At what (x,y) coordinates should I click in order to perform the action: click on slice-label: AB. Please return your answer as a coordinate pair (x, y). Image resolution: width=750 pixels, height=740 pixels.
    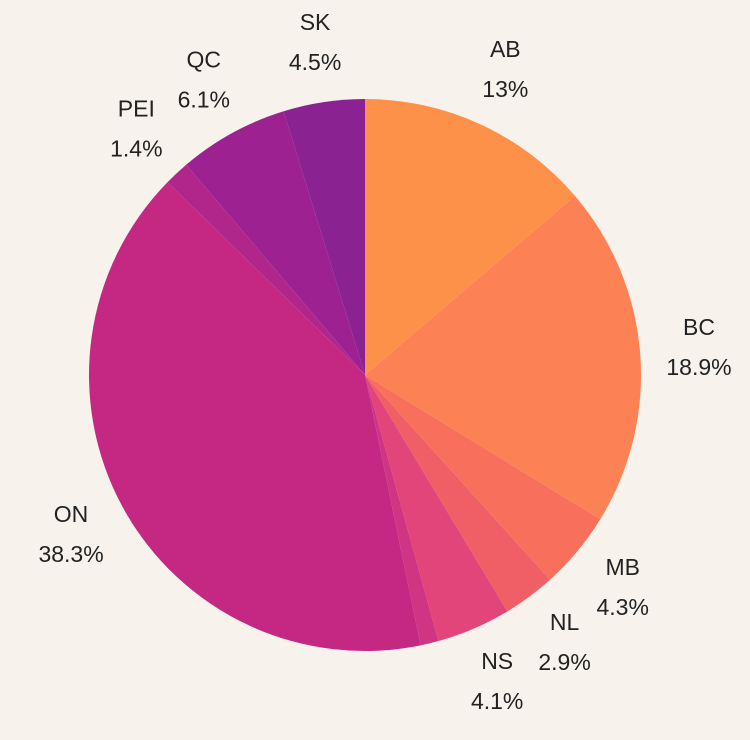
    Looking at the image, I should click on (505, 49).